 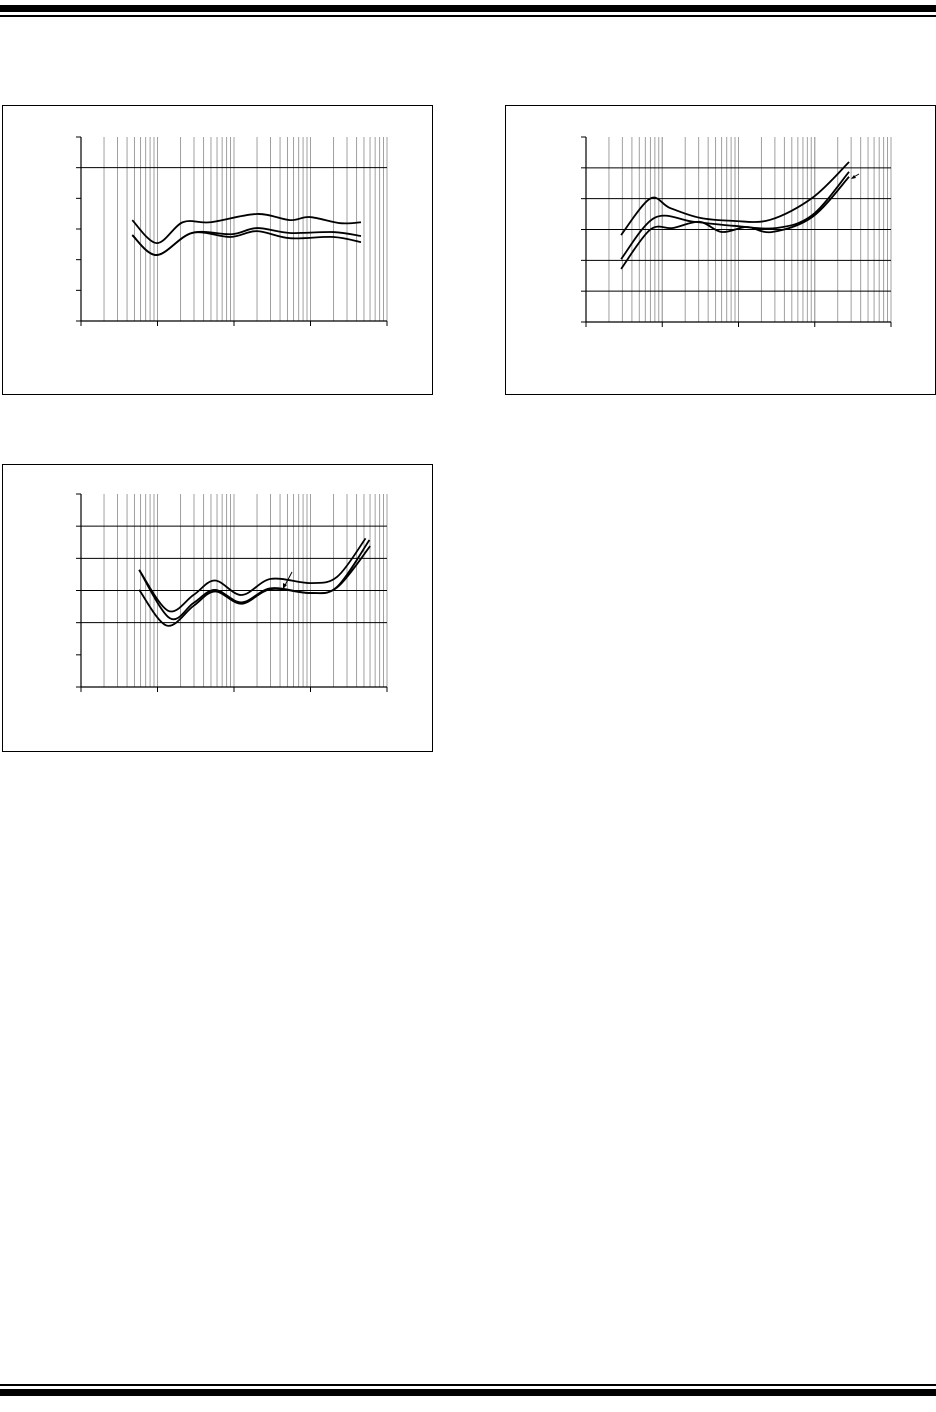 I want to click on header-rule-thick, so click(x=468, y=8).